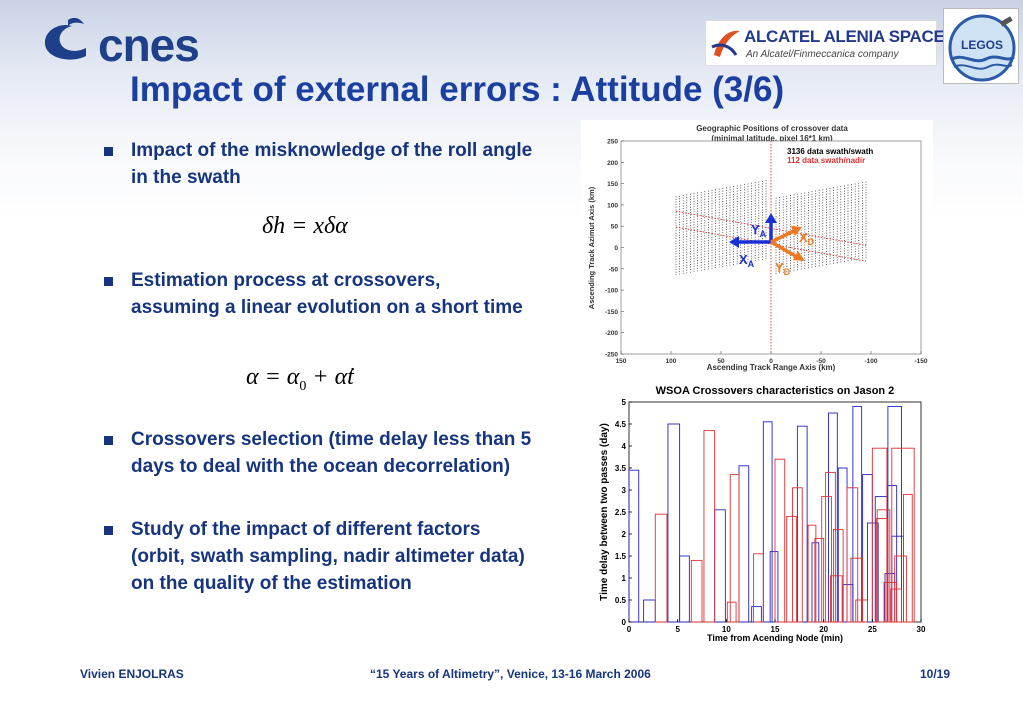 The image size is (1023, 708). Describe the element at coordinates (616, 248) in the screenshot. I see `chart1-ytick-label: 0` at that location.